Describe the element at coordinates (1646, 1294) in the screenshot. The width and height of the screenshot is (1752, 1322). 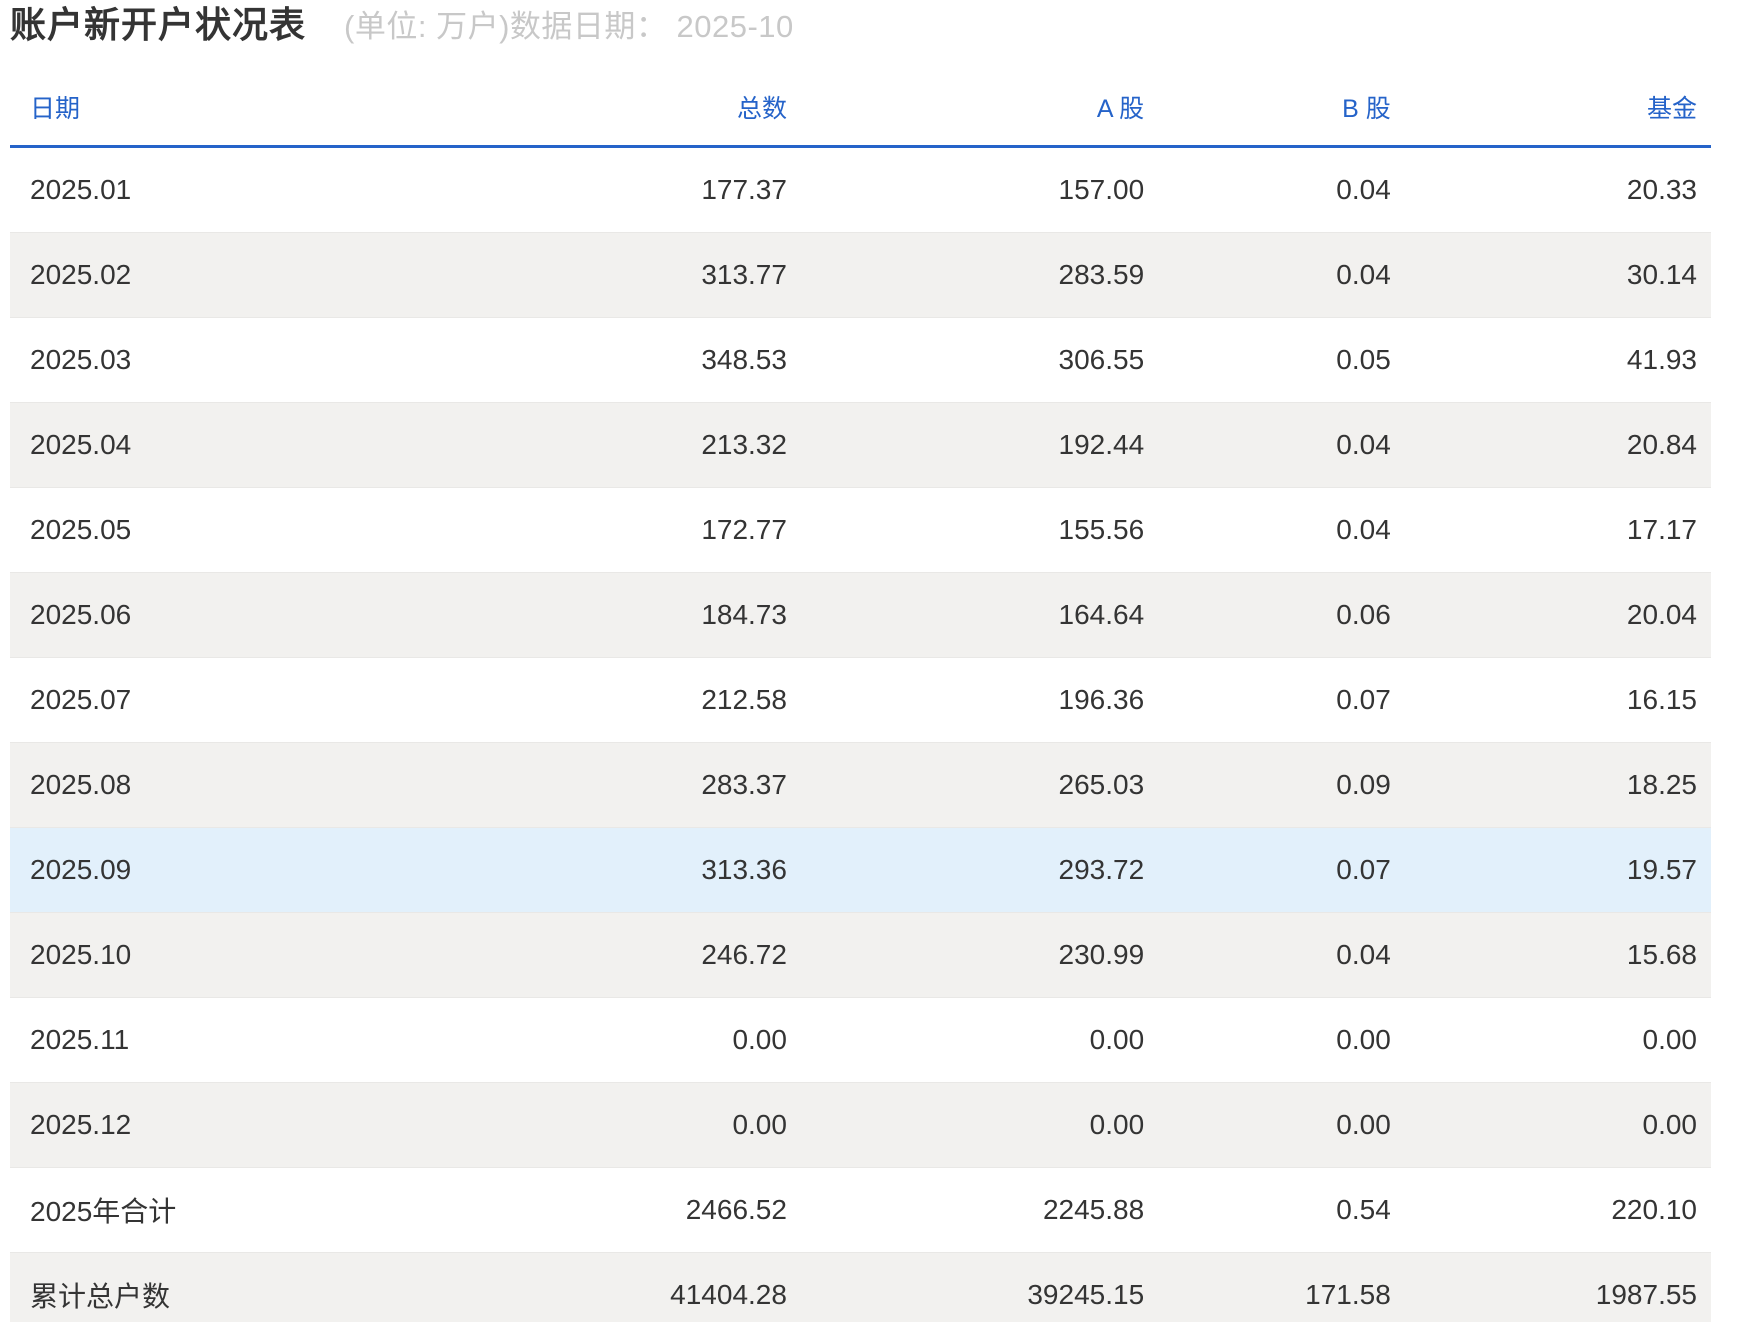
I see `fund-cell: 1987.55` at that location.